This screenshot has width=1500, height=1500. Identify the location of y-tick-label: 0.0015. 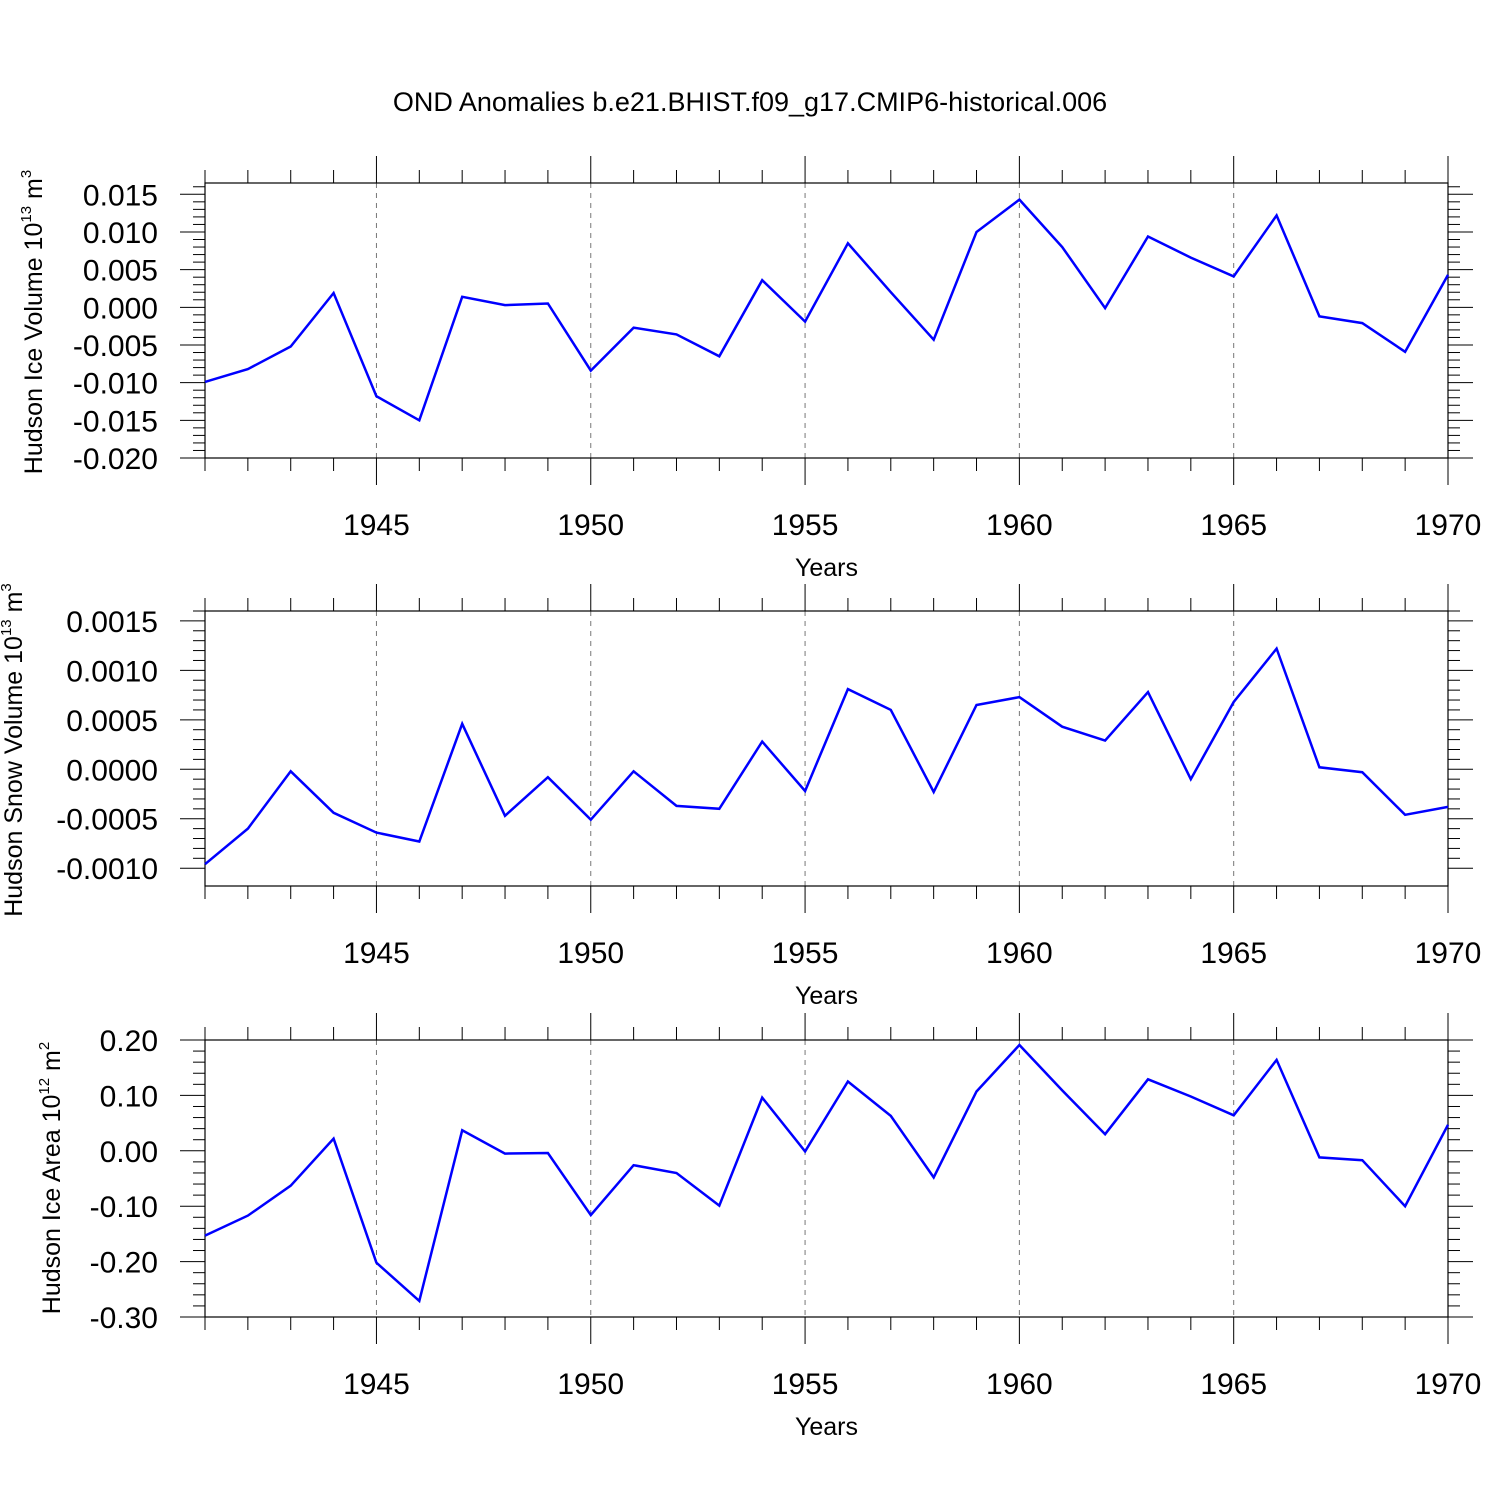
(112, 622).